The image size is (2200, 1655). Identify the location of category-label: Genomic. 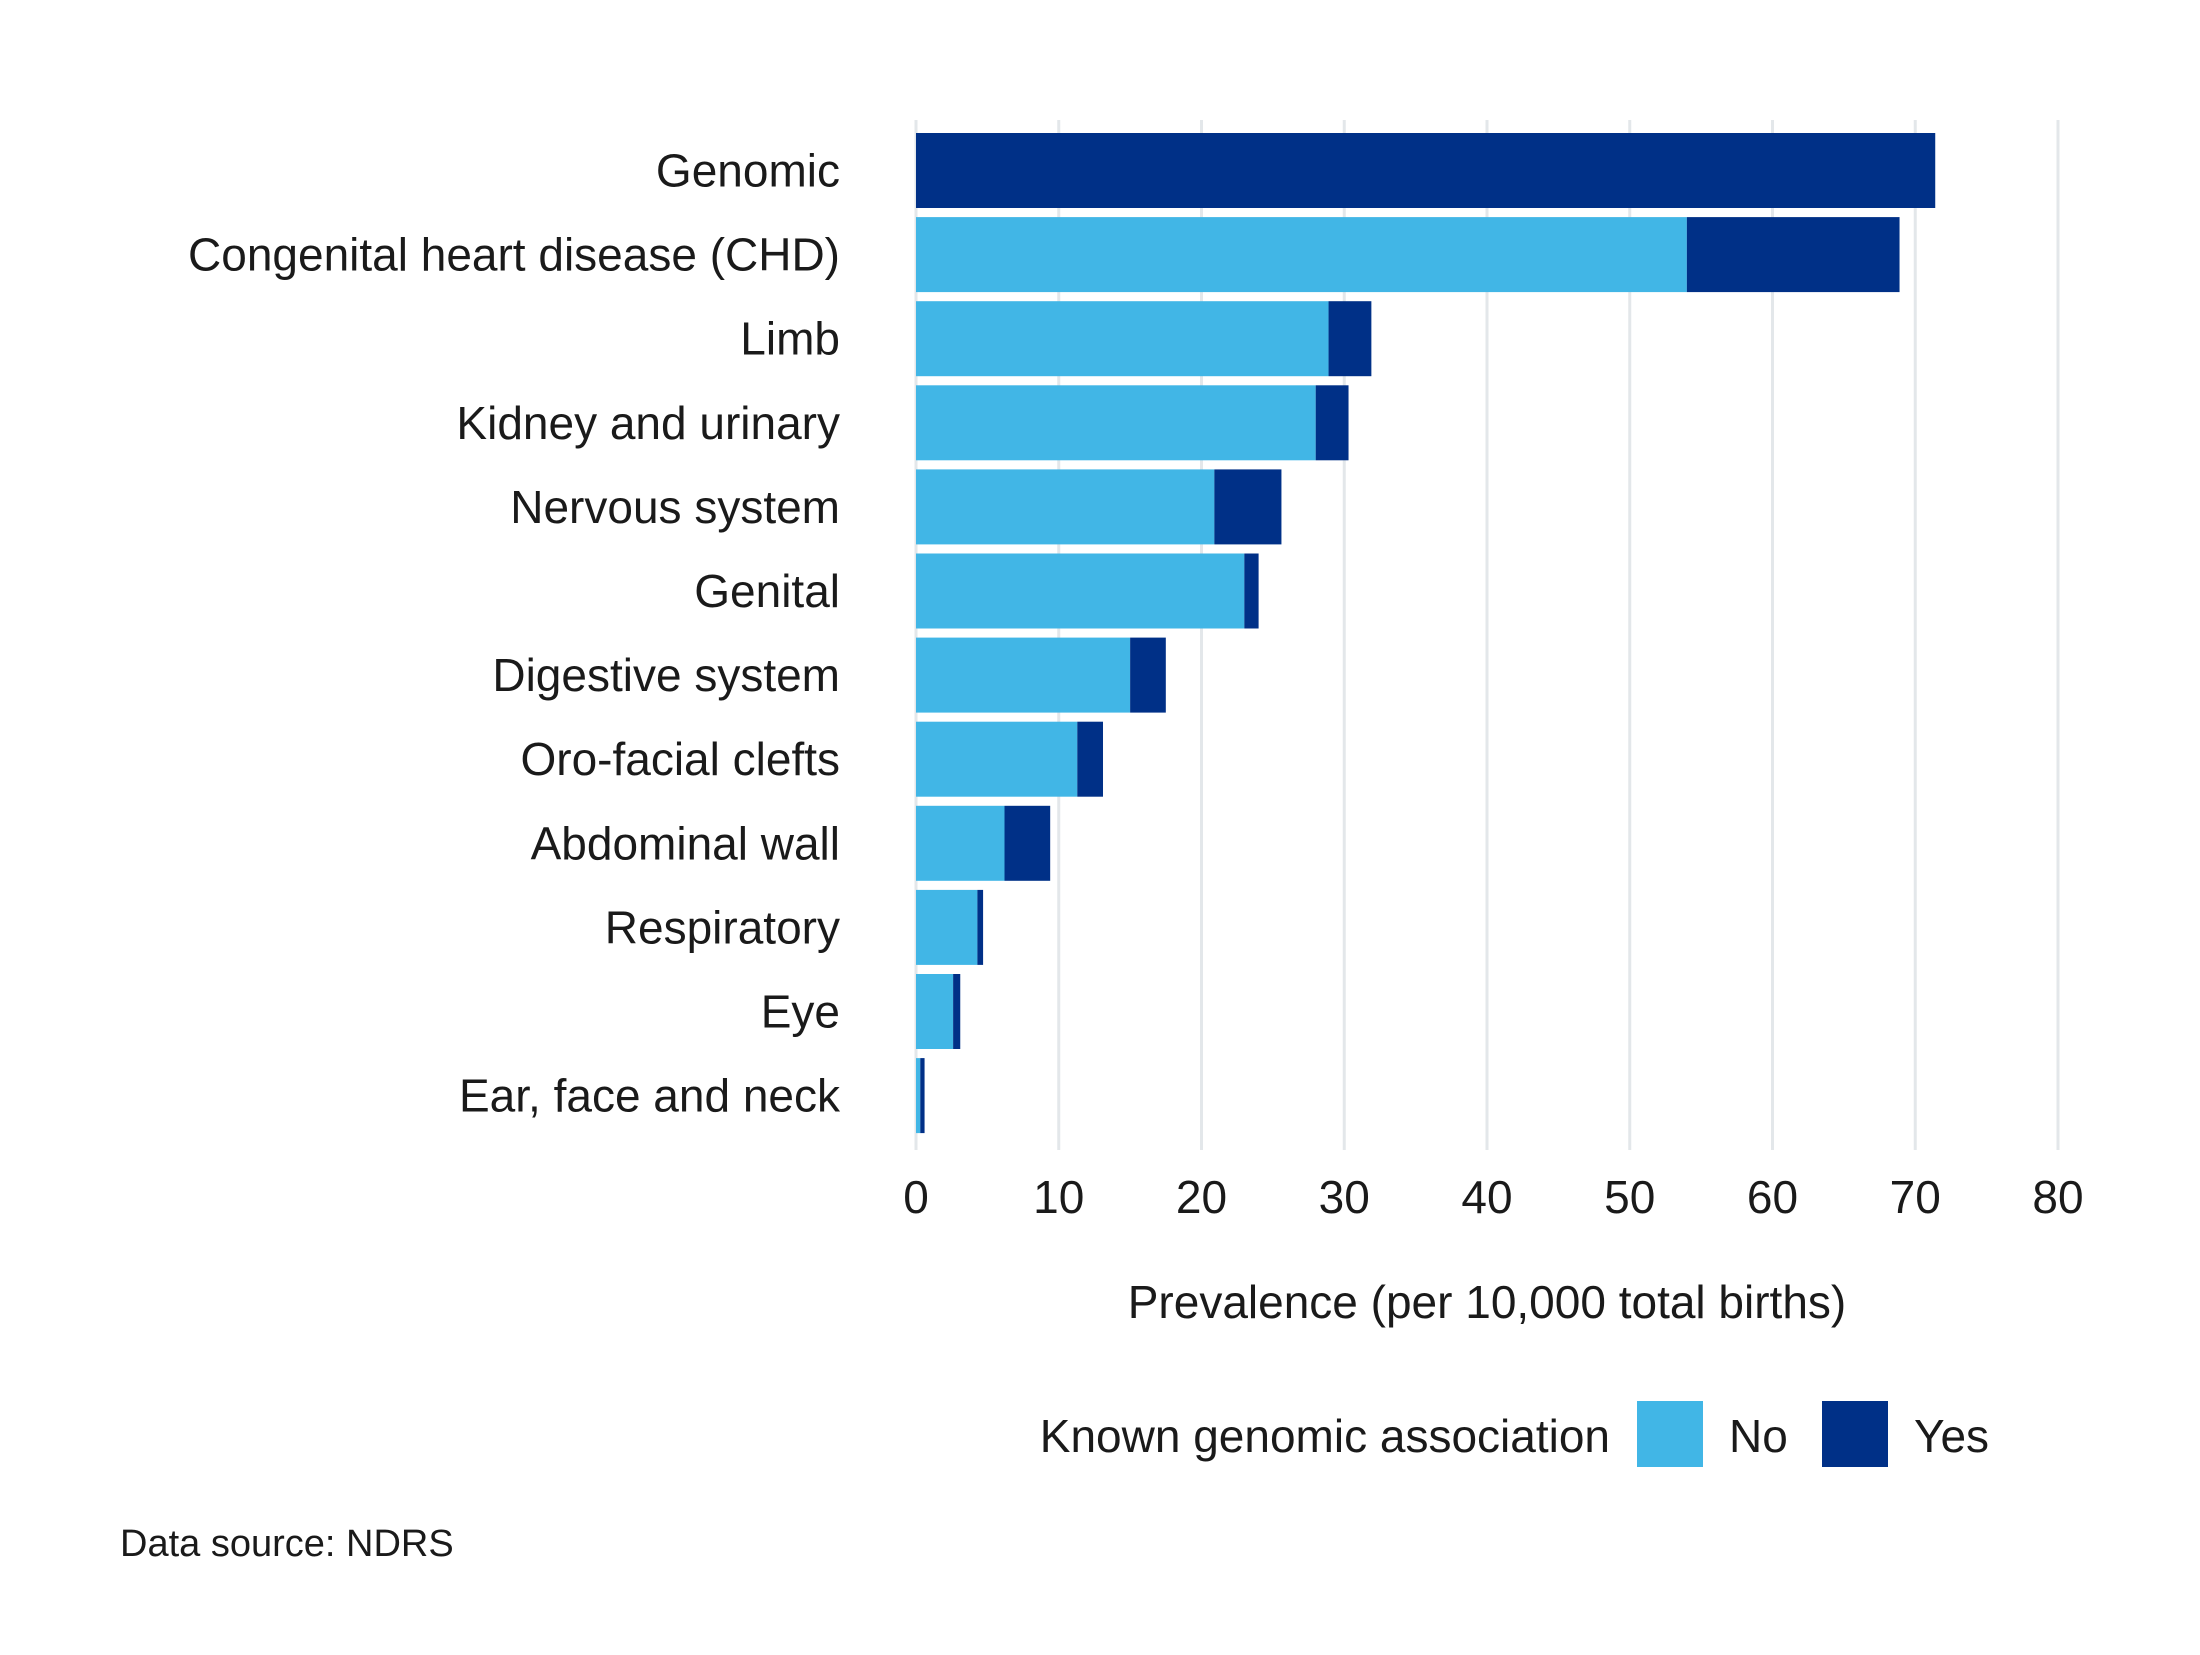
(748, 171).